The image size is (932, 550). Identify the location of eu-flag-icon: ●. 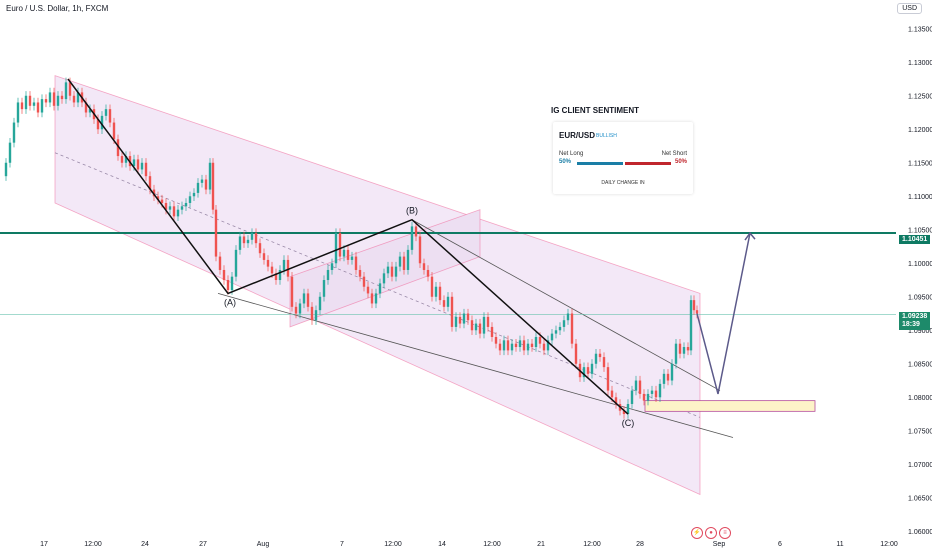
(711, 533).